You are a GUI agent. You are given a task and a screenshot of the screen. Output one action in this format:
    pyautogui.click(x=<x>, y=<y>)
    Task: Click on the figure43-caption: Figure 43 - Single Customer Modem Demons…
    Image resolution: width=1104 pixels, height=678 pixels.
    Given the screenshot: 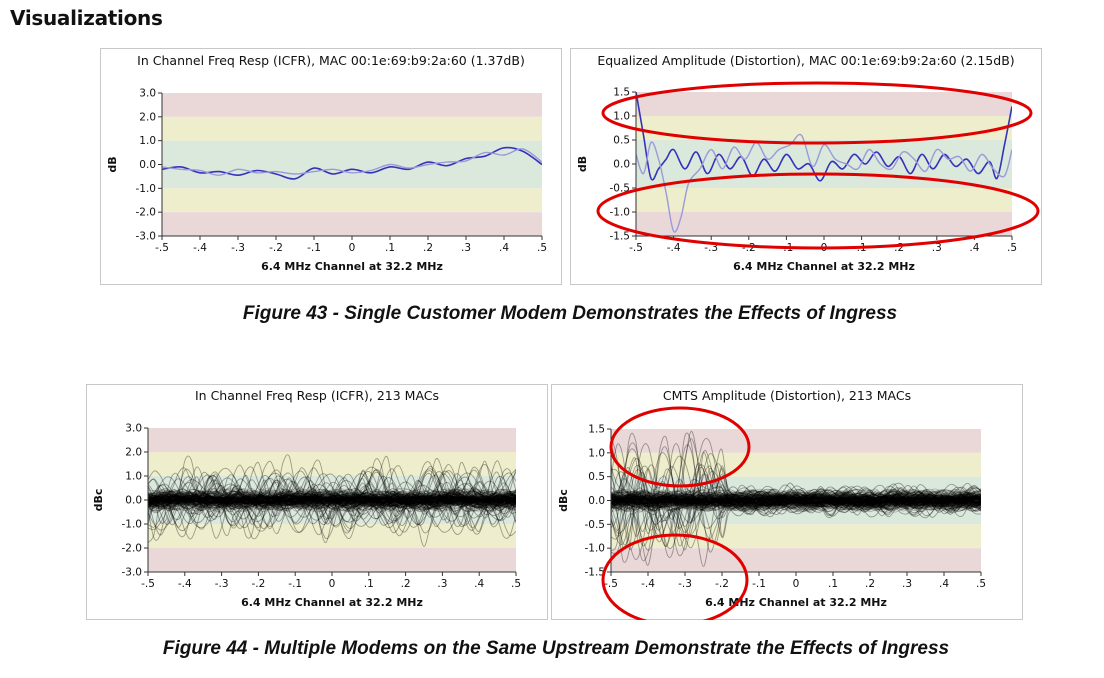 What is the action you would take?
    pyautogui.click(x=570, y=314)
    